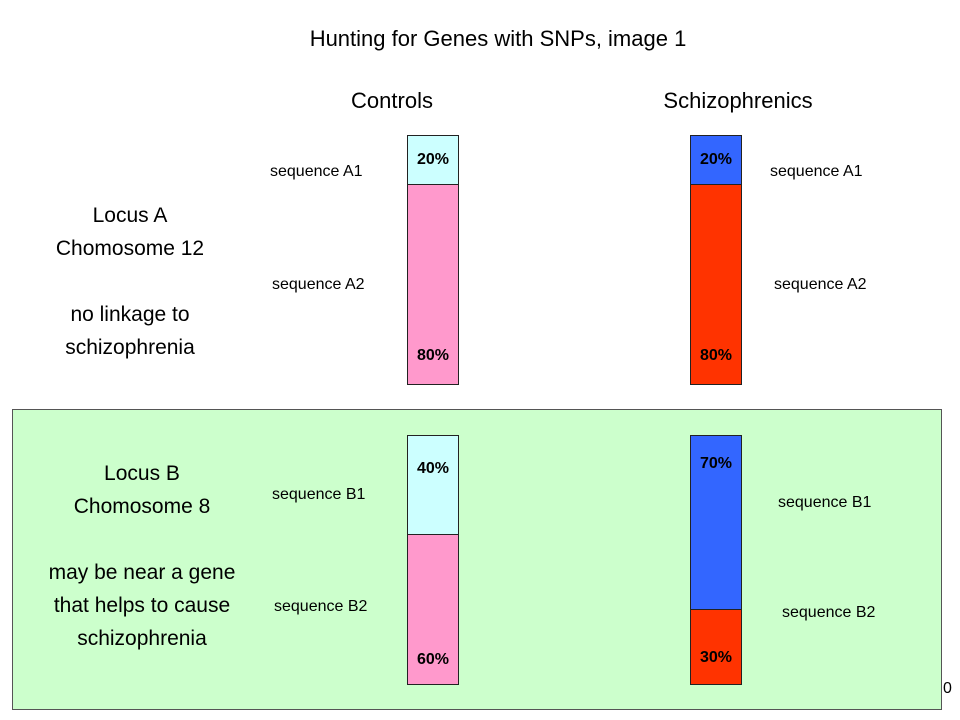 The height and width of the screenshot is (720, 960). Describe the element at coordinates (816, 171) in the screenshot. I see `schiz-seq-a1-label: sequence A1` at that location.